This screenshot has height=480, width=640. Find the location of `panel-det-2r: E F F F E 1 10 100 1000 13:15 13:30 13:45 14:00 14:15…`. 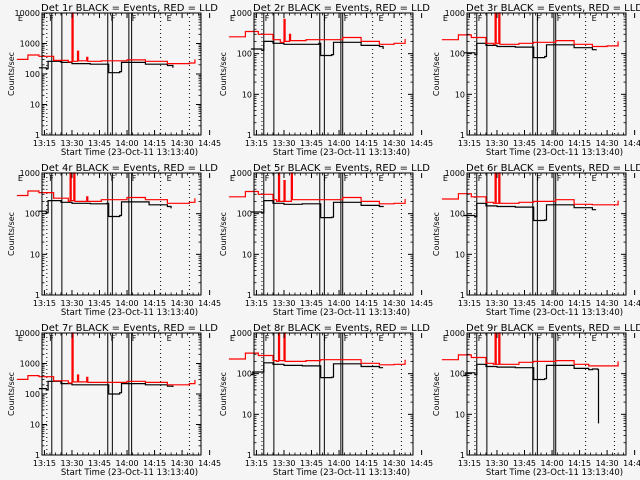

panel-det-2r: E F F F E 1 10 100 1000 13:15 13:30 13:45 14:00 14:15… is located at coordinates (326, 80).